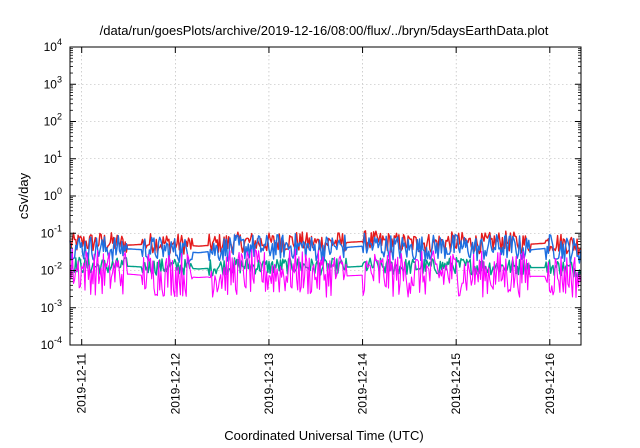 The height and width of the screenshot is (448, 640). I want to click on y-tick-label: 10⁻¹, so click(51, 231).